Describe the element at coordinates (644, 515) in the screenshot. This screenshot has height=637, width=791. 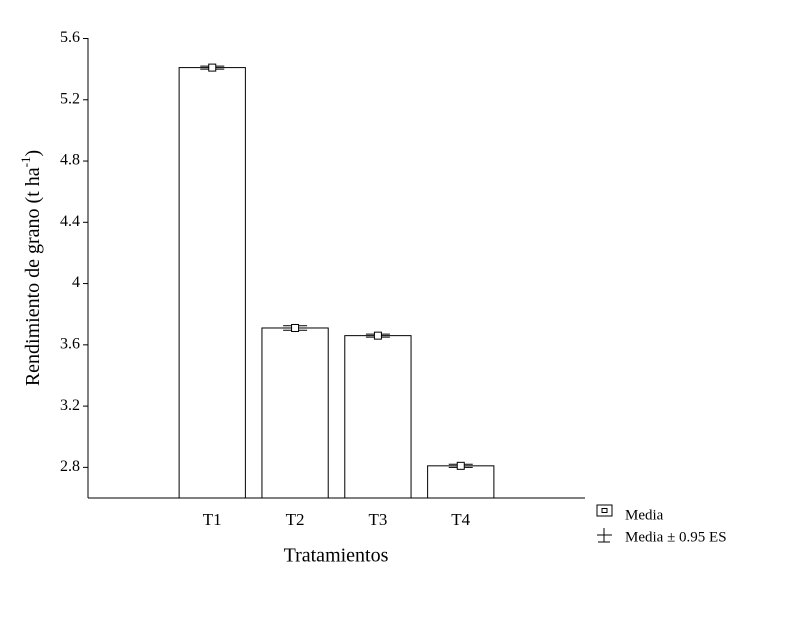
I see `legend-label: Media` at that location.